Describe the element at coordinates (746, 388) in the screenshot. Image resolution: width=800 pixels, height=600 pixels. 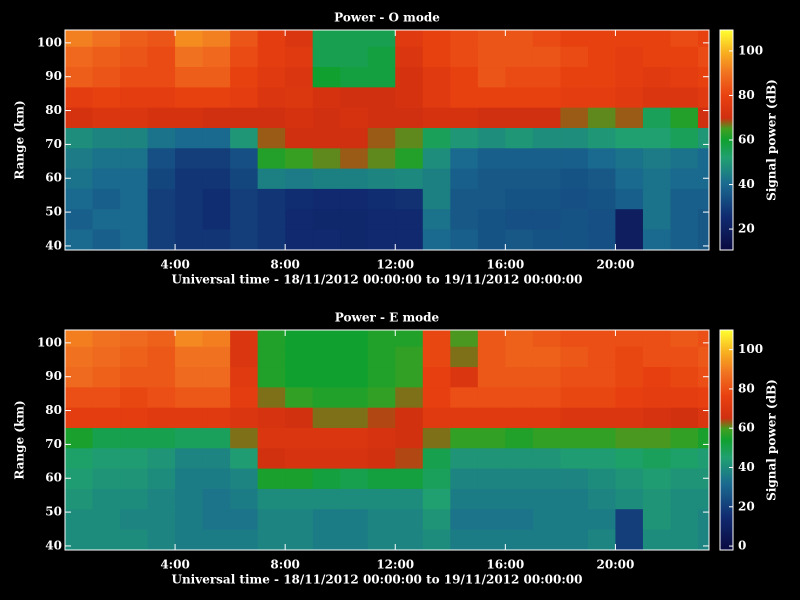
I see `colorbar-tick-label: 80` at that location.